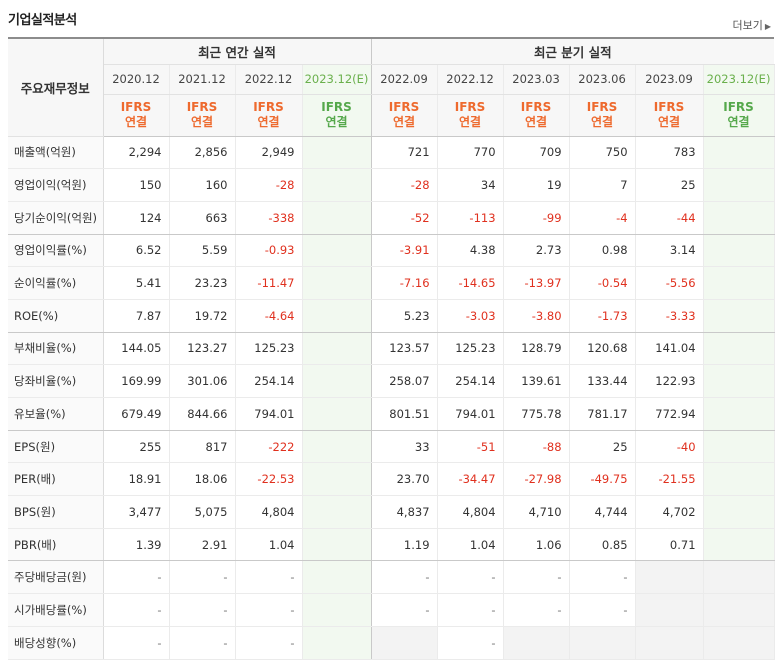 The image size is (782, 667). Describe the element at coordinates (391, 545) in the screenshot. I see `table-row: PBR(배) 1.39 2.91 1.04 1.19 1.04 1.06 0.85 0.71` at that location.